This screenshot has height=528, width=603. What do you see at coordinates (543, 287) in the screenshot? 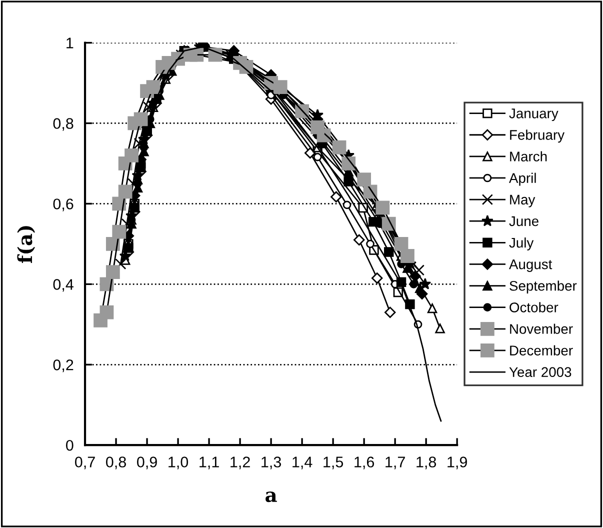
I see `legend-label: September` at bounding box center [543, 287].